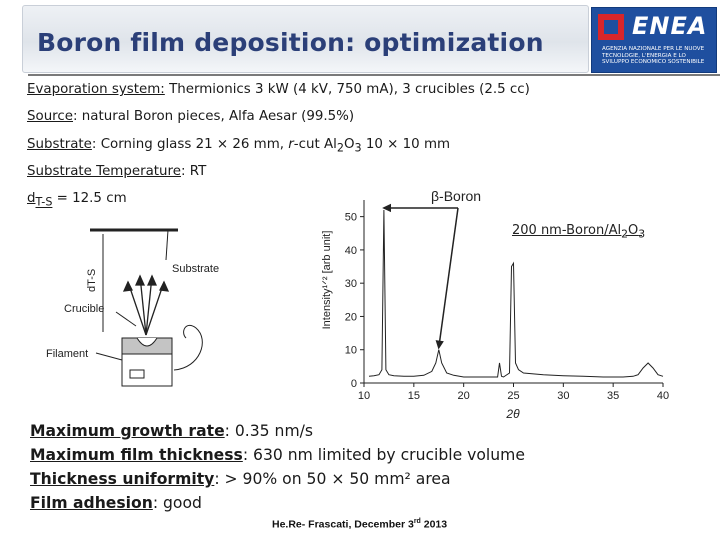 The image size is (720, 540). Describe the element at coordinates (414, 396) in the screenshot. I see `chart-x-tick-label: 15` at that location.